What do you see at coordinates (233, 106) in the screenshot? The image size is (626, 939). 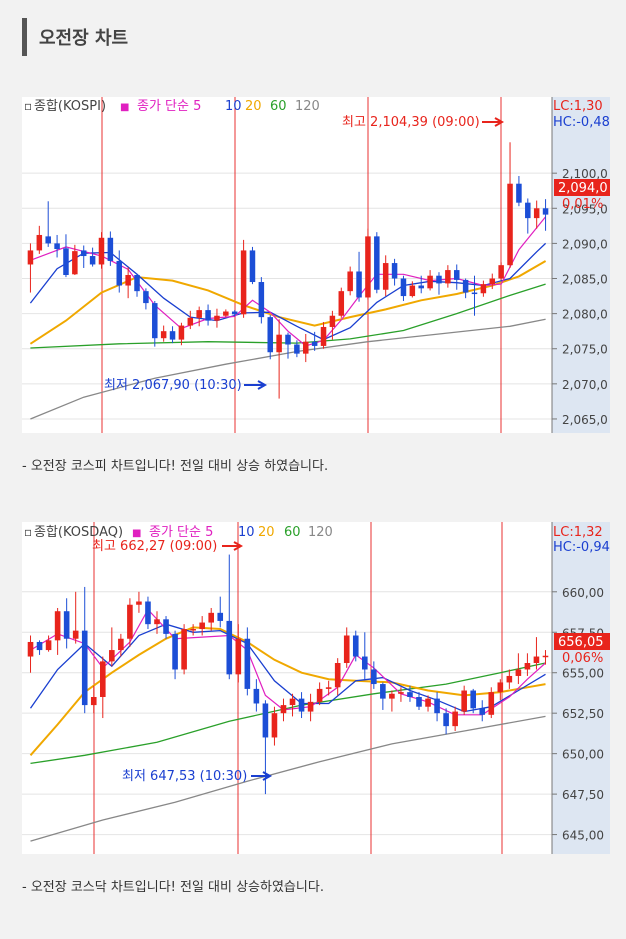 I see `legend-ma10: 10` at bounding box center [233, 106].